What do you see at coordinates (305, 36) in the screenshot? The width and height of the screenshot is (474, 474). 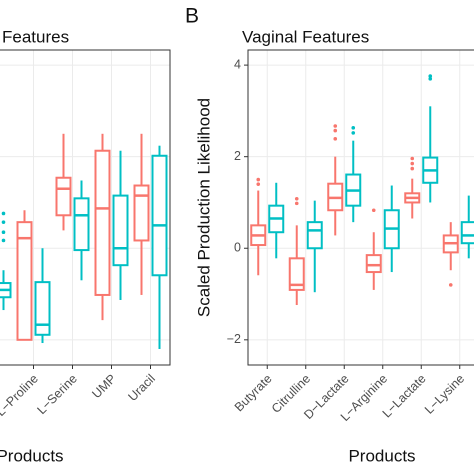 I see `chart-title: Vaginal Features` at bounding box center [305, 36].